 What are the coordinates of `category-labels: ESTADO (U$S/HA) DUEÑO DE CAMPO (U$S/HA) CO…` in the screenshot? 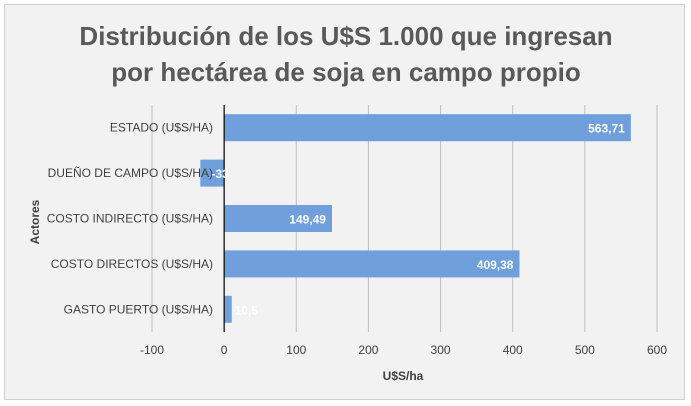 It's located at (130, 219).